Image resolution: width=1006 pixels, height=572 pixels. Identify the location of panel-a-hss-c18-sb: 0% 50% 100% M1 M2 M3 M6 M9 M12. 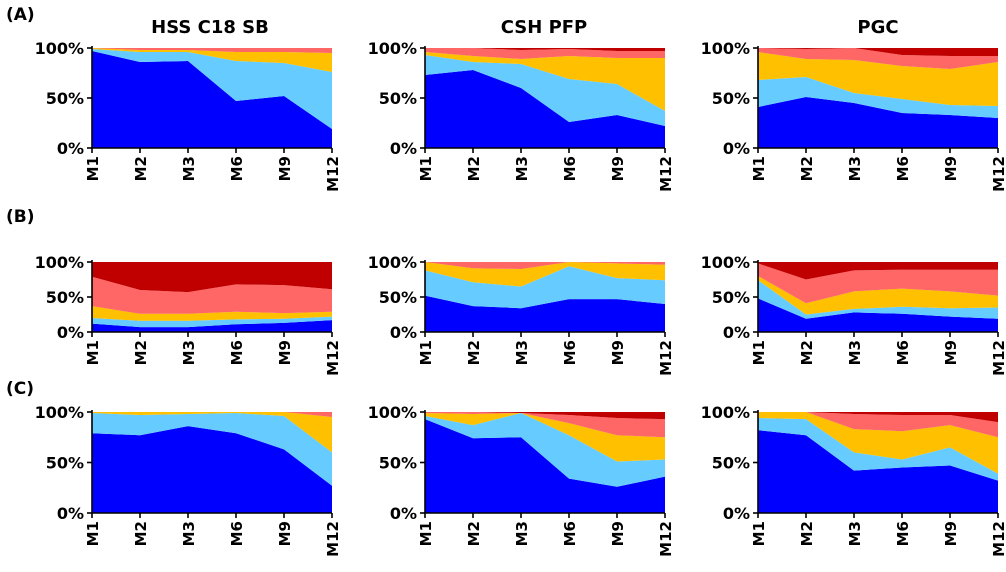
(188, 115).